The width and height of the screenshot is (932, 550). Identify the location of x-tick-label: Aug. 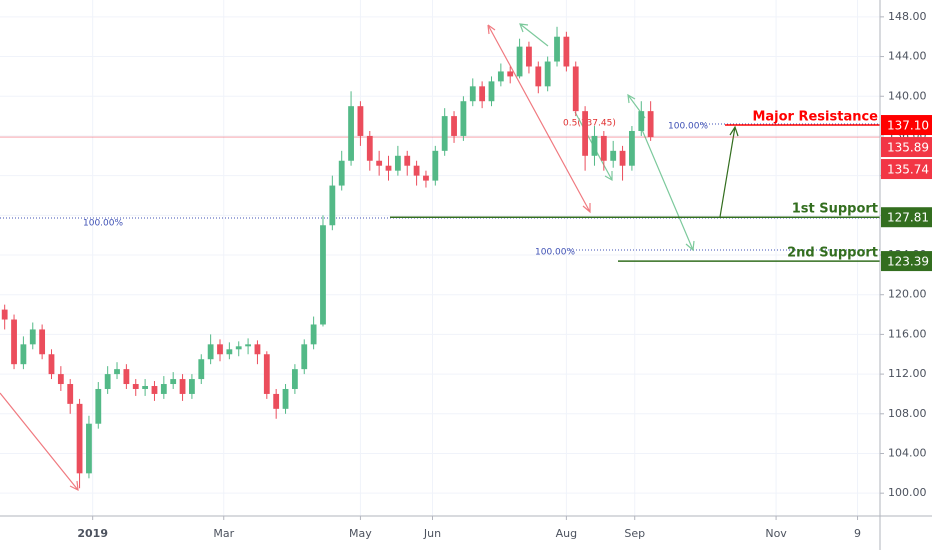
(566, 533).